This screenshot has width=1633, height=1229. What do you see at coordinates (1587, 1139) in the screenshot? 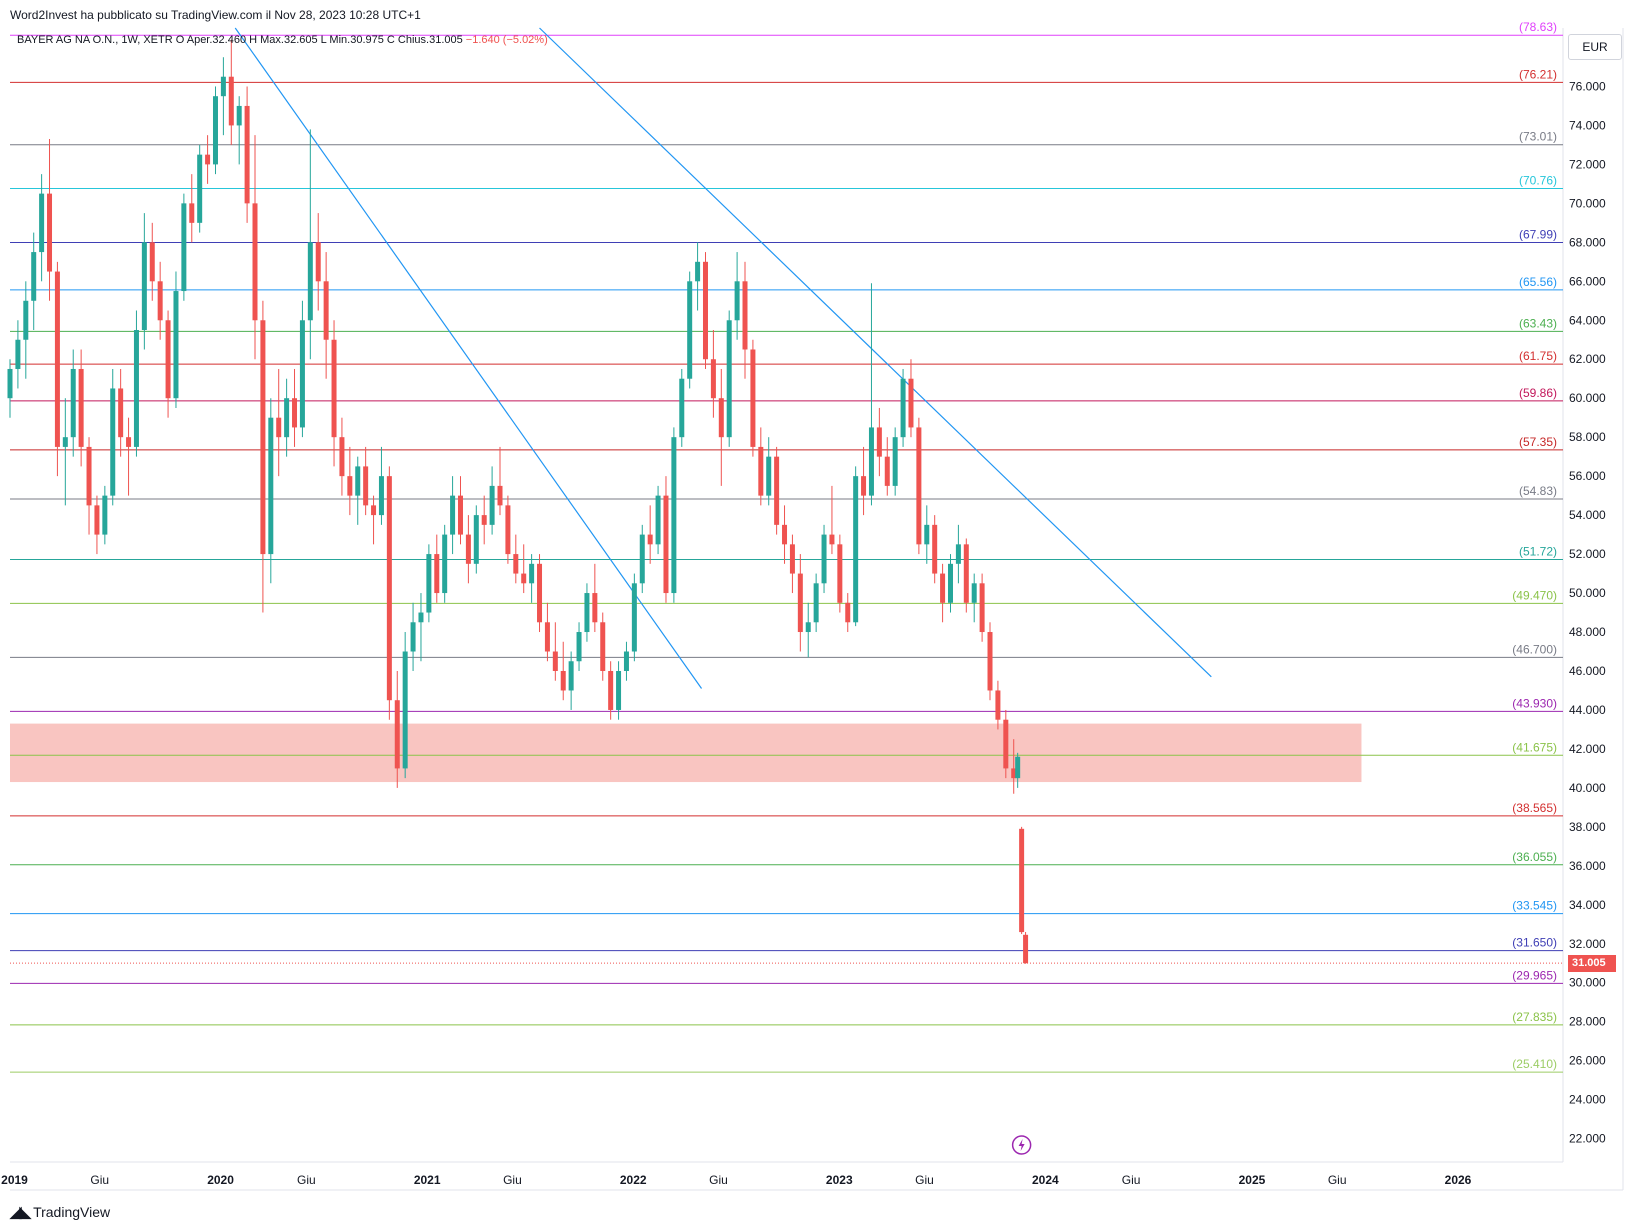
I see `y-tick-label-0: 22.000` at bounding box center [1587, 1139].